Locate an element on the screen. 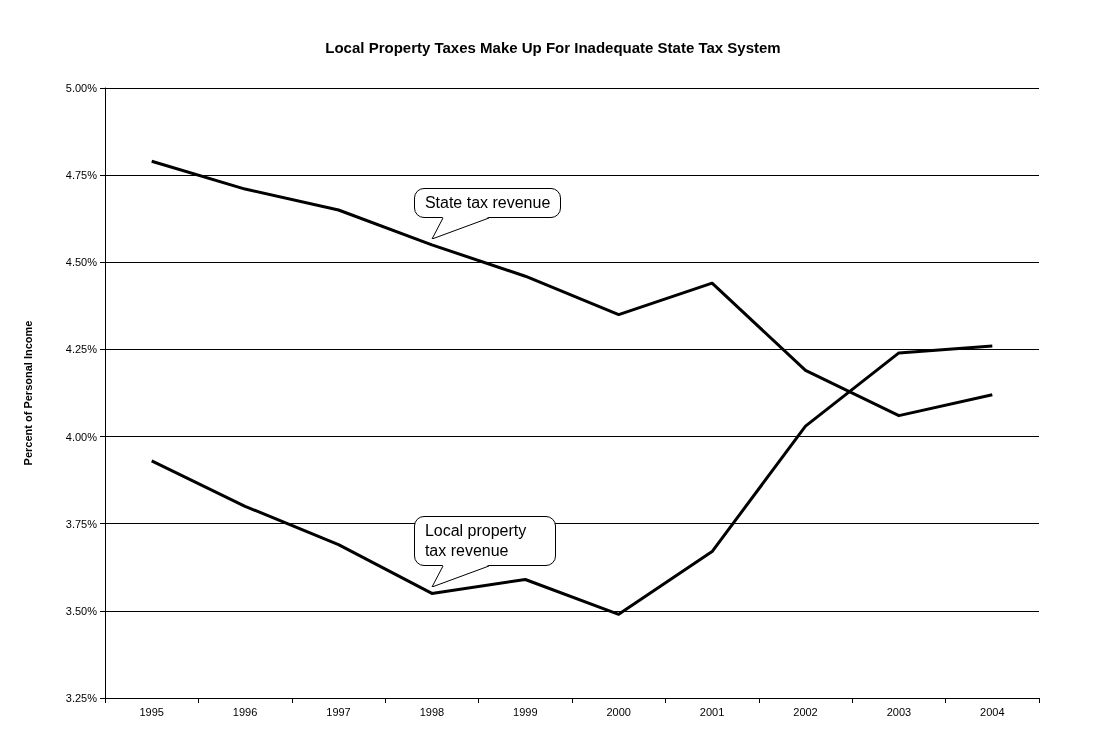  y-axis-title: Percent of Personal Income is located at coordinates (27, 393).